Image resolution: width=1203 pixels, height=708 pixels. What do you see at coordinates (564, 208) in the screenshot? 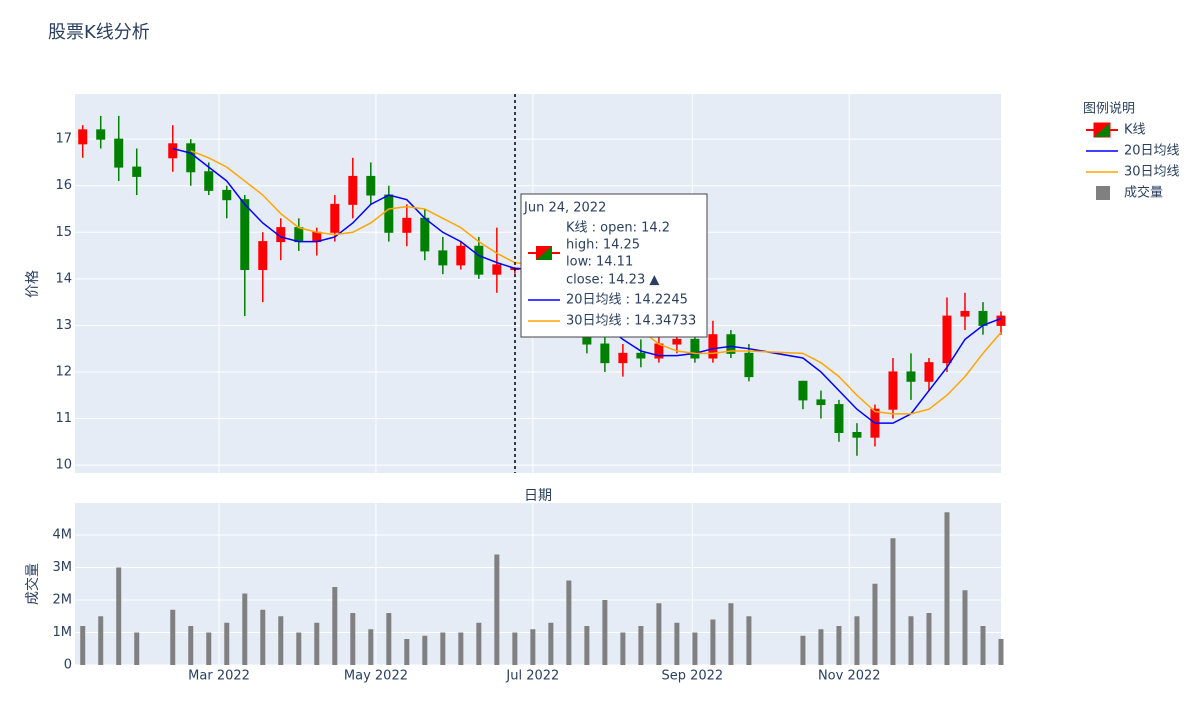
I see `tooltip-date: Jun 24, 2022` at bounding box center [564, 208].